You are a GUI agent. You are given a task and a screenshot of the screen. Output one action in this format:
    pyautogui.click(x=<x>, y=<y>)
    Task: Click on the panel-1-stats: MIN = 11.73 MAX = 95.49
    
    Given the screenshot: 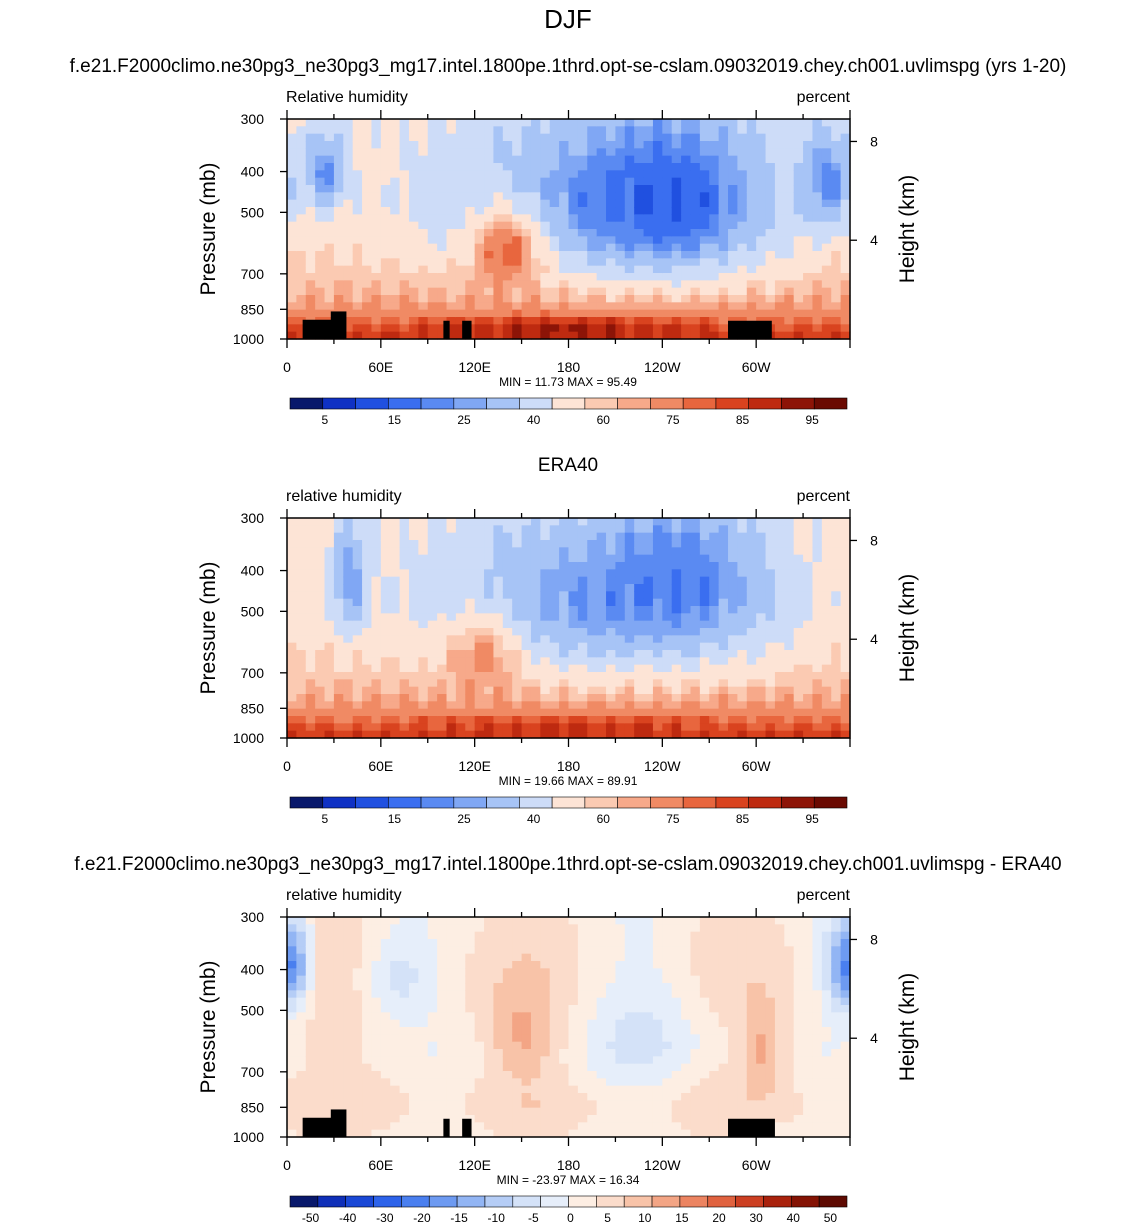 What is the action you would take?
    pyautogui.click(x=568, y=382)
    